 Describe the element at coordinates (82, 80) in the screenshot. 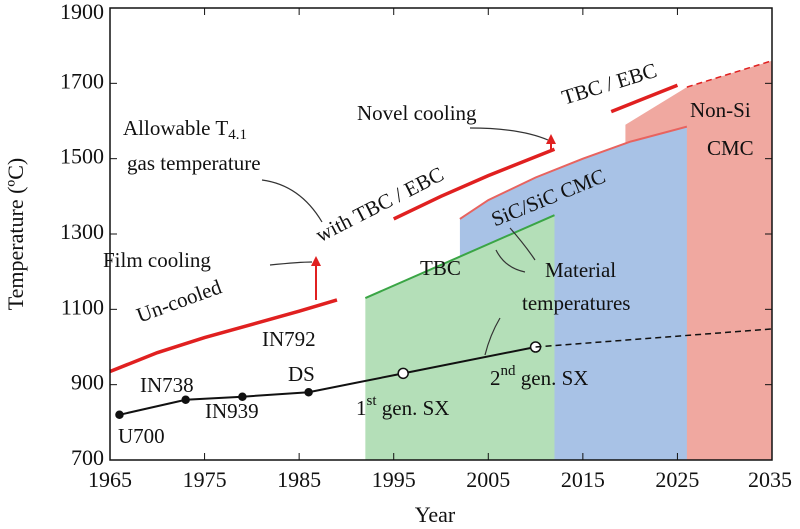

I see `y-tick-label: 1700` at that location.